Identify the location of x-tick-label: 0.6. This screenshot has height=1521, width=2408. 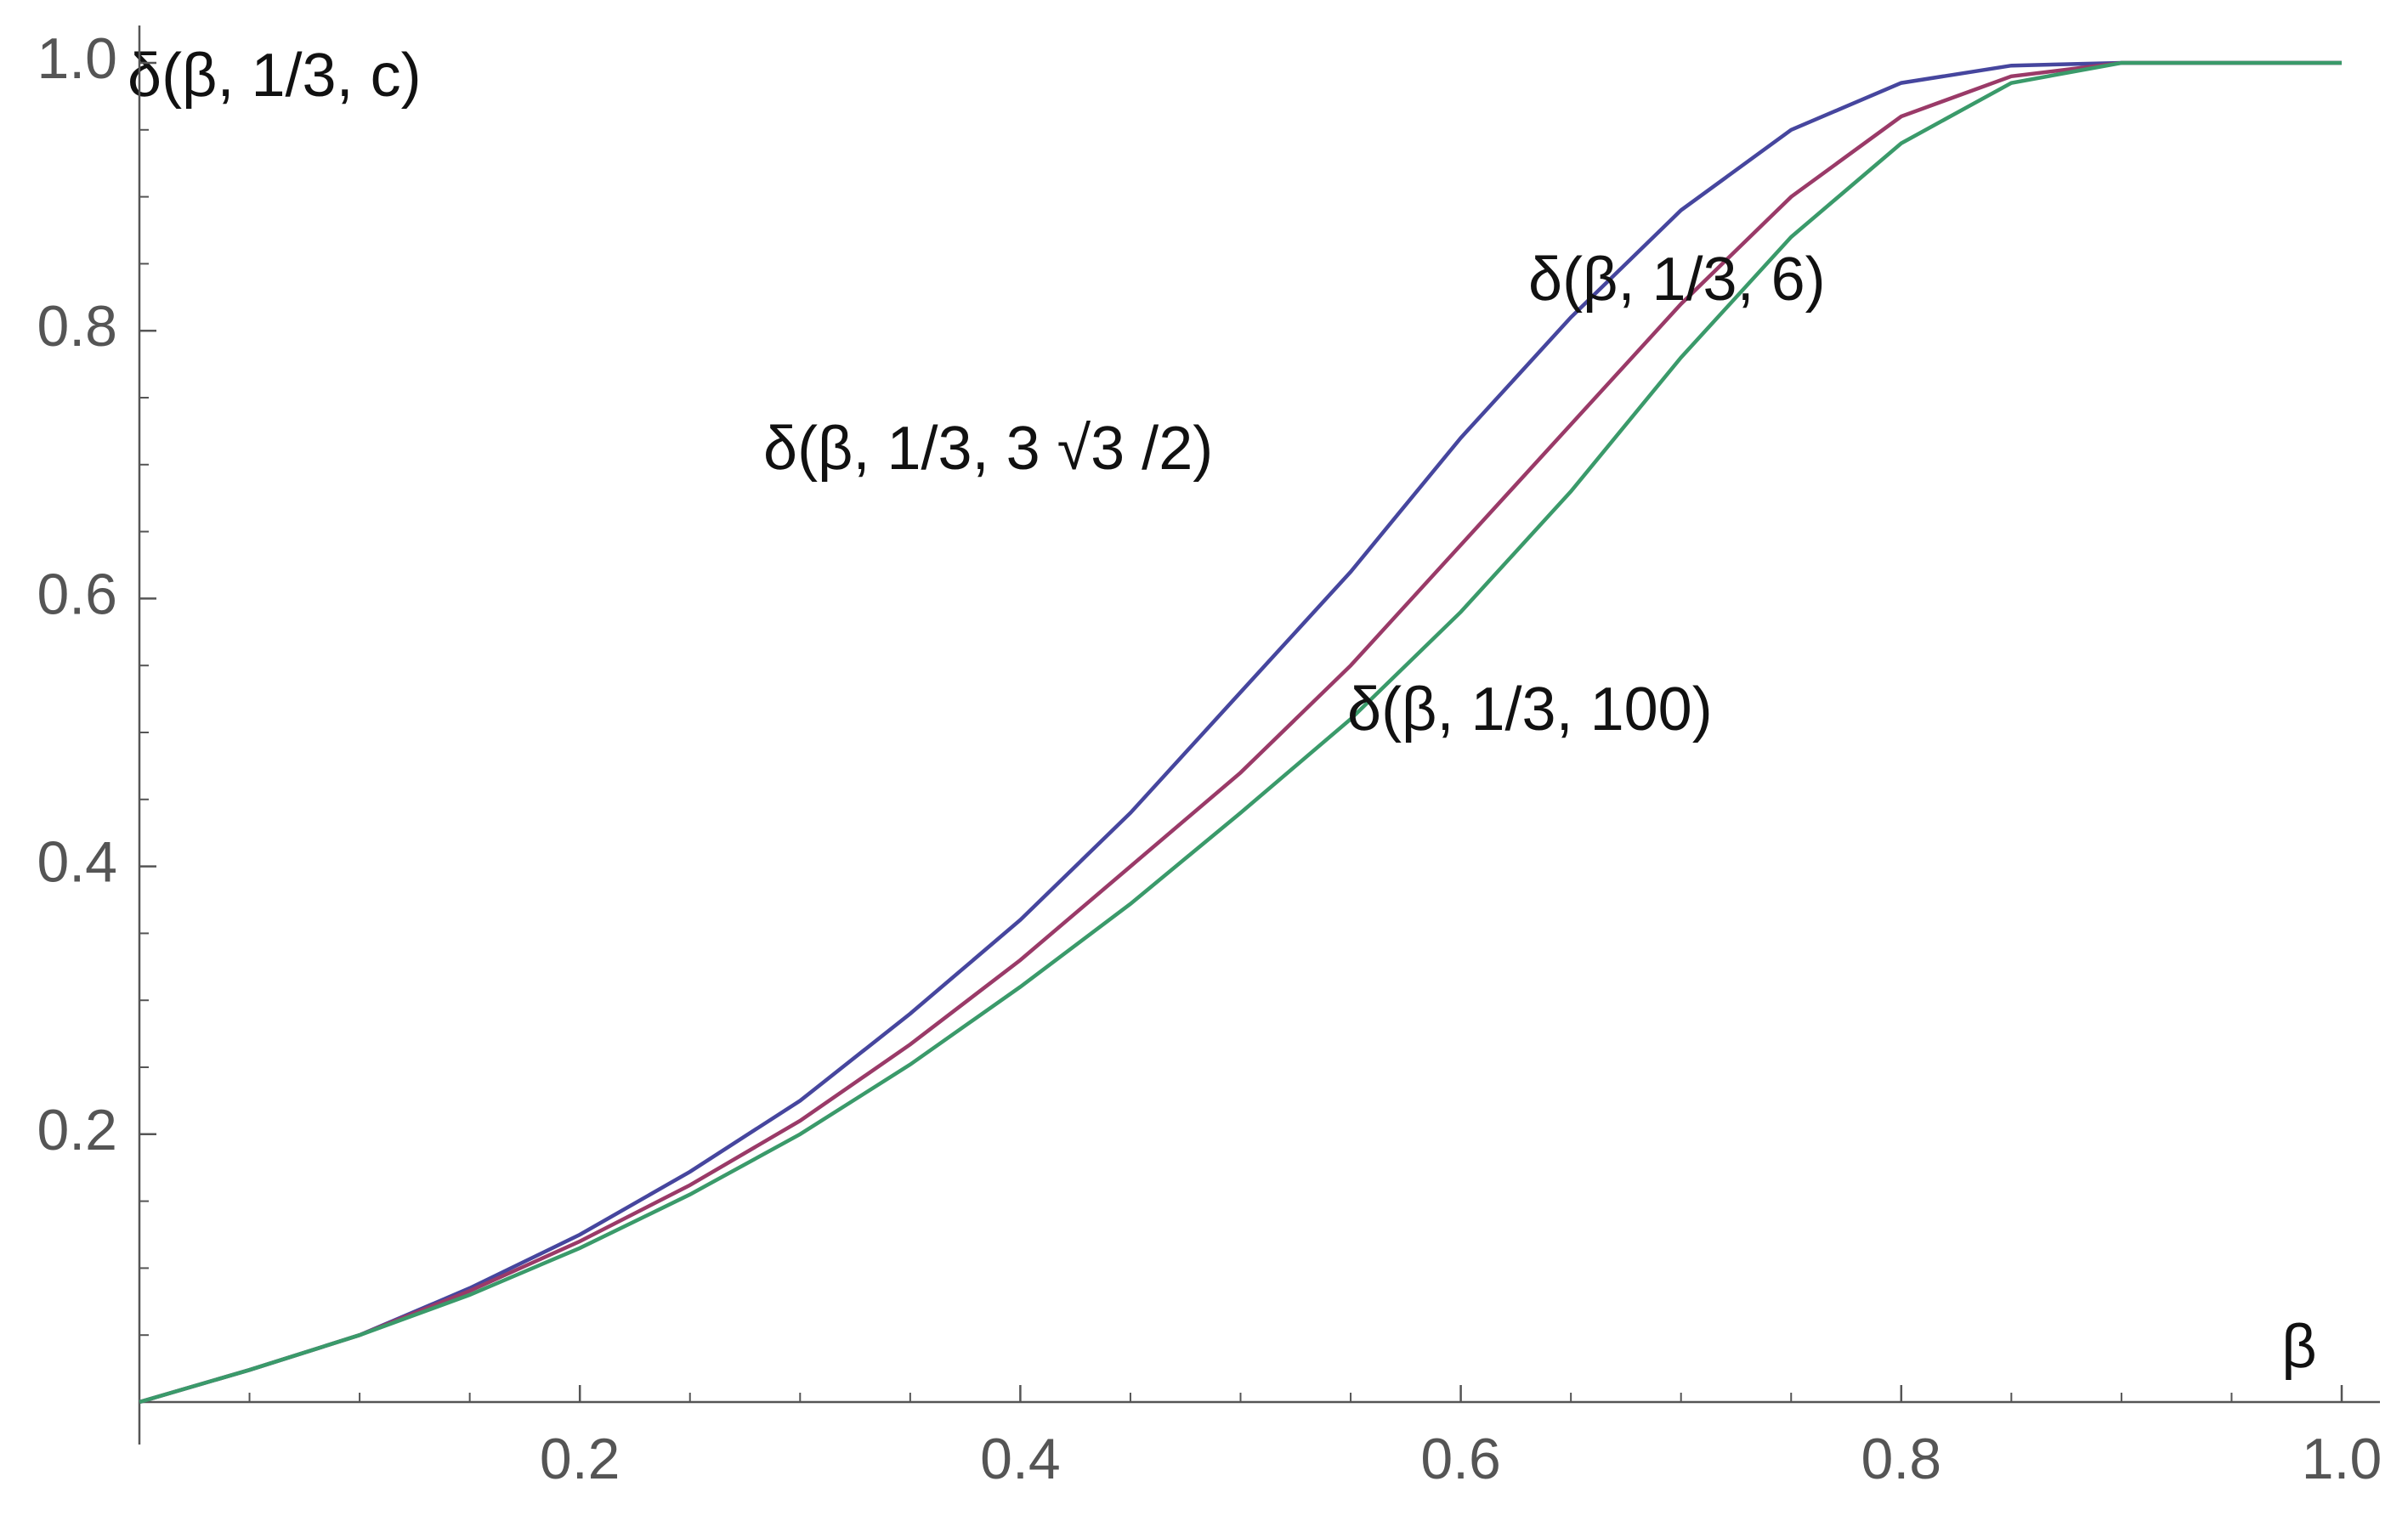
(1461, 1459).